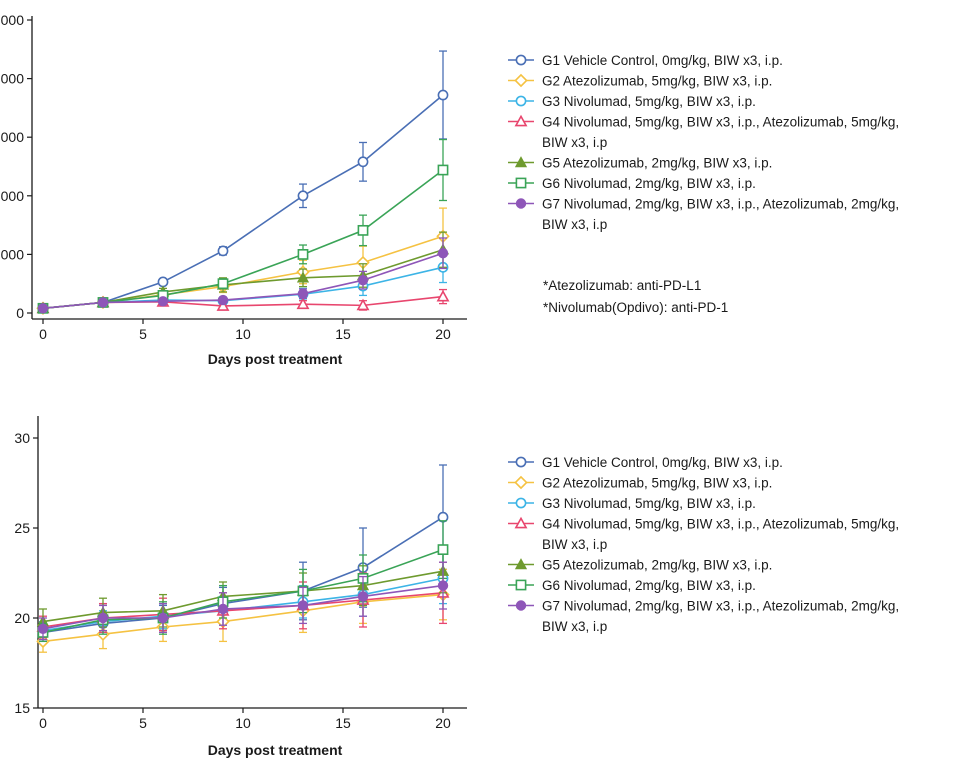 The width and height of the screenshot is (968, 763). Describe the element at coordinates (622, 285) in the screenshot. I see `annotation: *Atezolizumab: anti-PD-L1` at that location.